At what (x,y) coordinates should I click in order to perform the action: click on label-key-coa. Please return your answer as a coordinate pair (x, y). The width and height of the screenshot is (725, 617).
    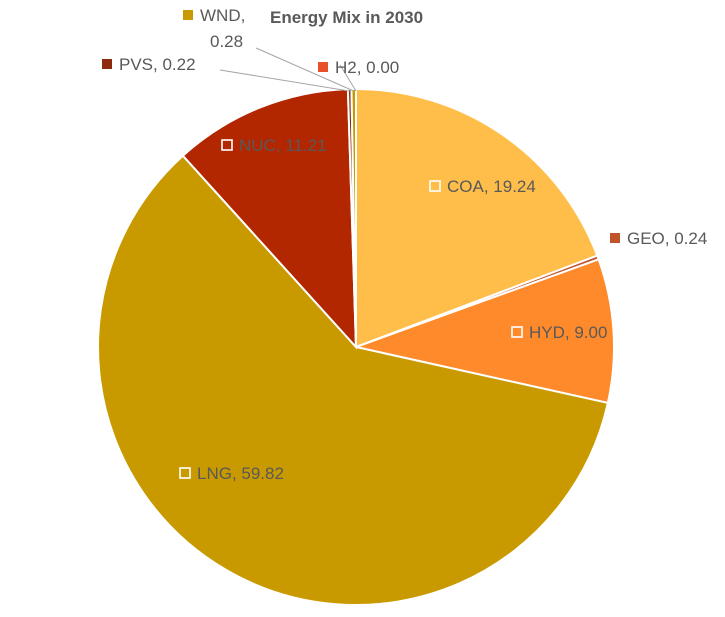
    Looking at the image, I should click on (435, 186).